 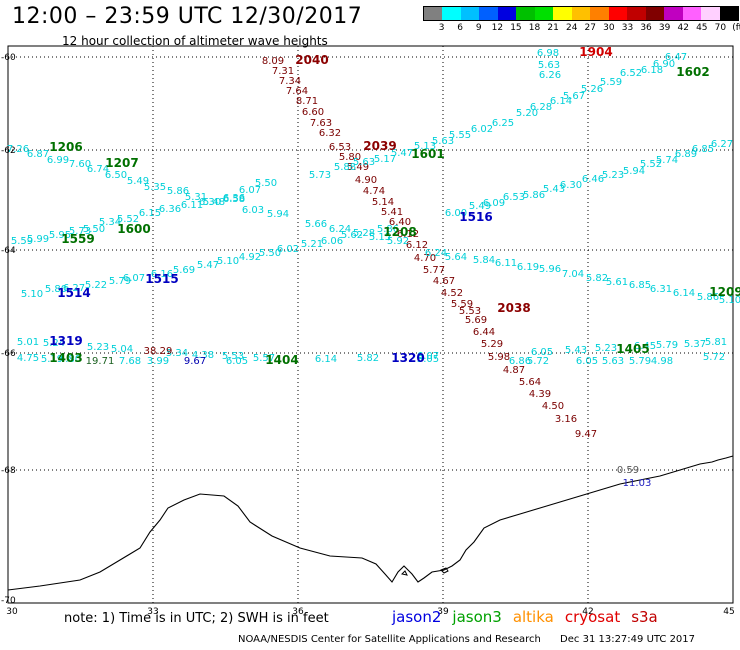 I want to click on pass-time-label: 1207, so click(x=121, y=163).